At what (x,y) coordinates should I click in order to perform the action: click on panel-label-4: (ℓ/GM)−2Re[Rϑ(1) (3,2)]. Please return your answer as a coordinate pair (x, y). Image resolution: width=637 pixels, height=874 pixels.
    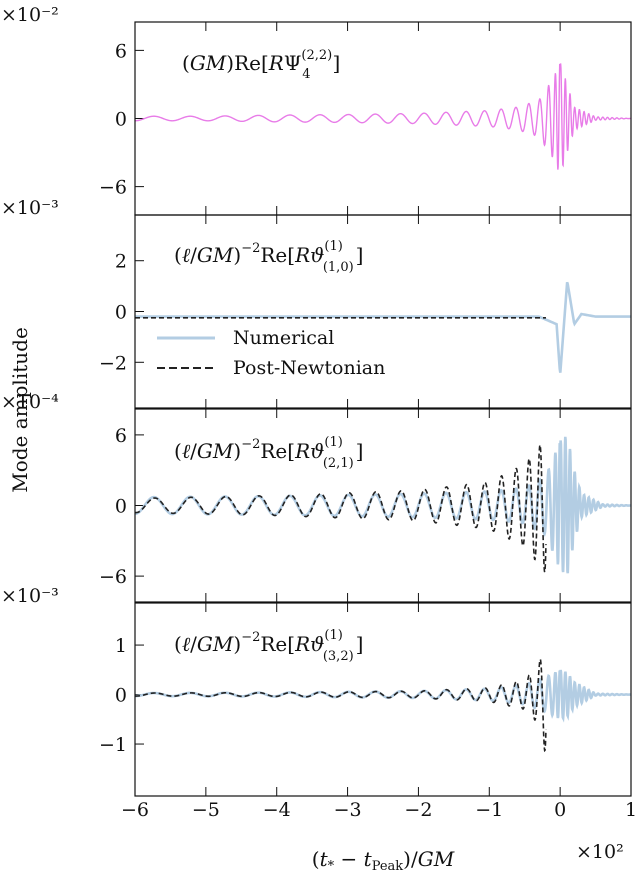
    Looking at the image, I should click on (268, 646).